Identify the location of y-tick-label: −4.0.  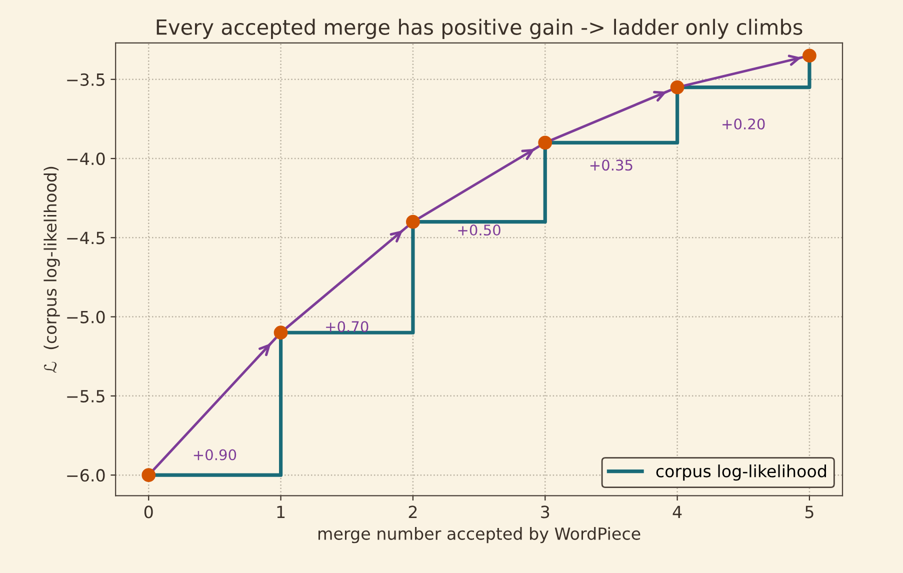
(86, 159).